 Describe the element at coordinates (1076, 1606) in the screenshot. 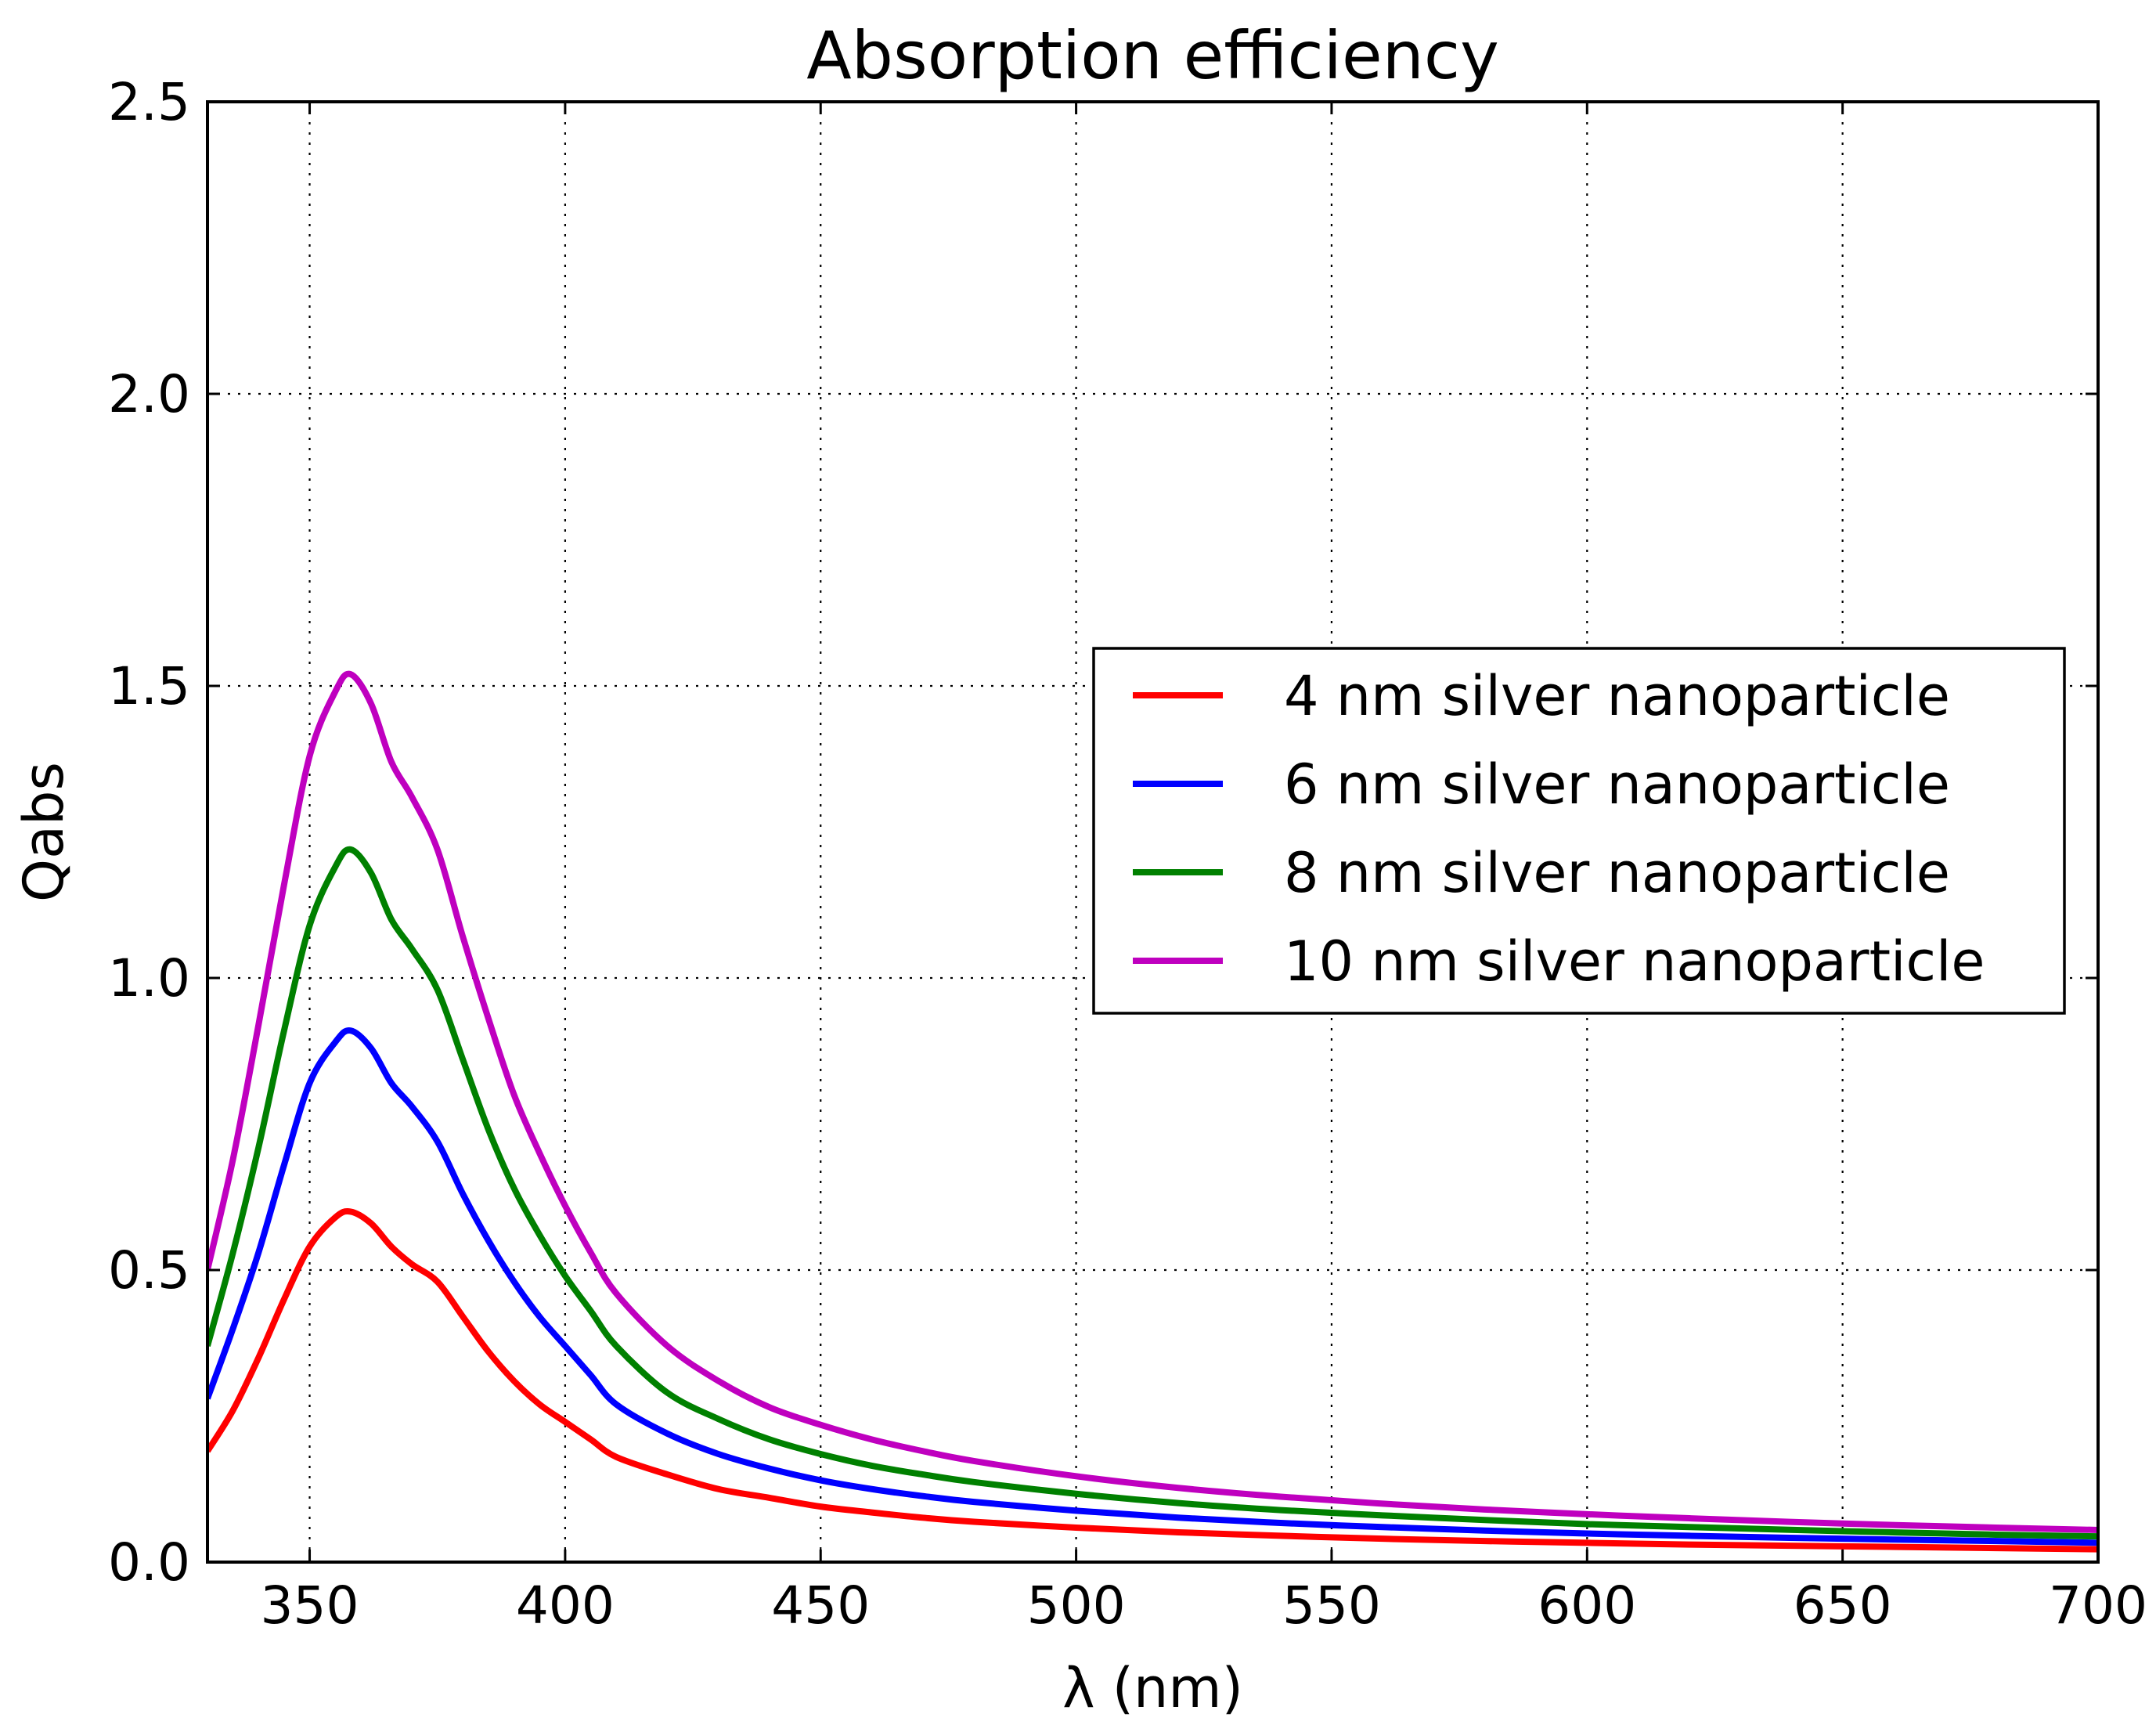

I see `x-tick-label: 500` at that location.